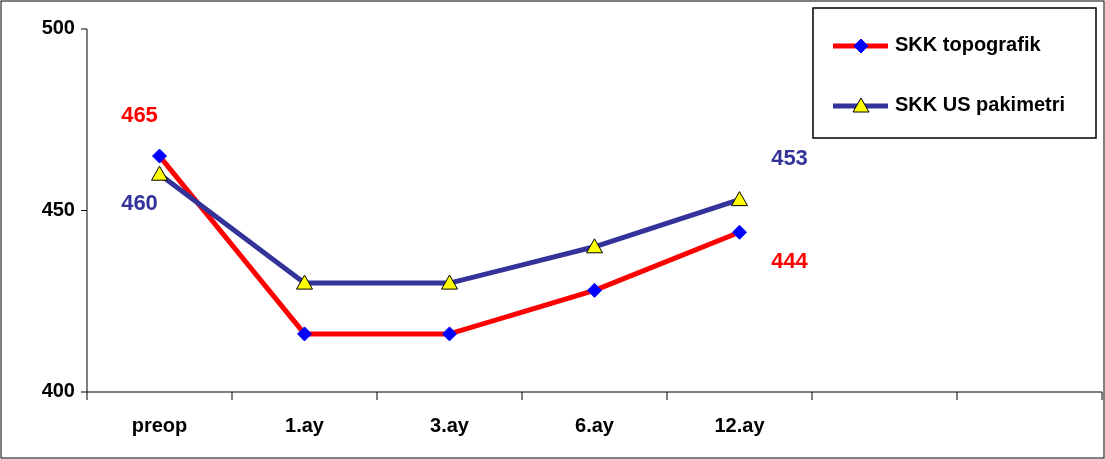  Describe the element at coordinates (740, 425) in the screenshot. I see `x-tick-label: 12.ay` at that location.